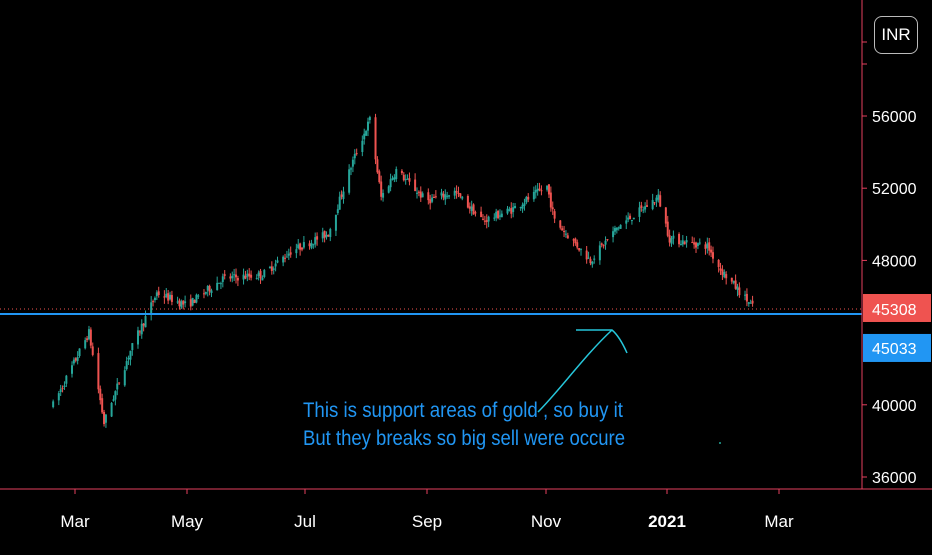 Image resolution: width=932 pixels, height=555 pixels. What do you see at coordinates (894, 117) in the screenshot?
I see `price-tick-label: 56000` at bounding box center [894, 117].